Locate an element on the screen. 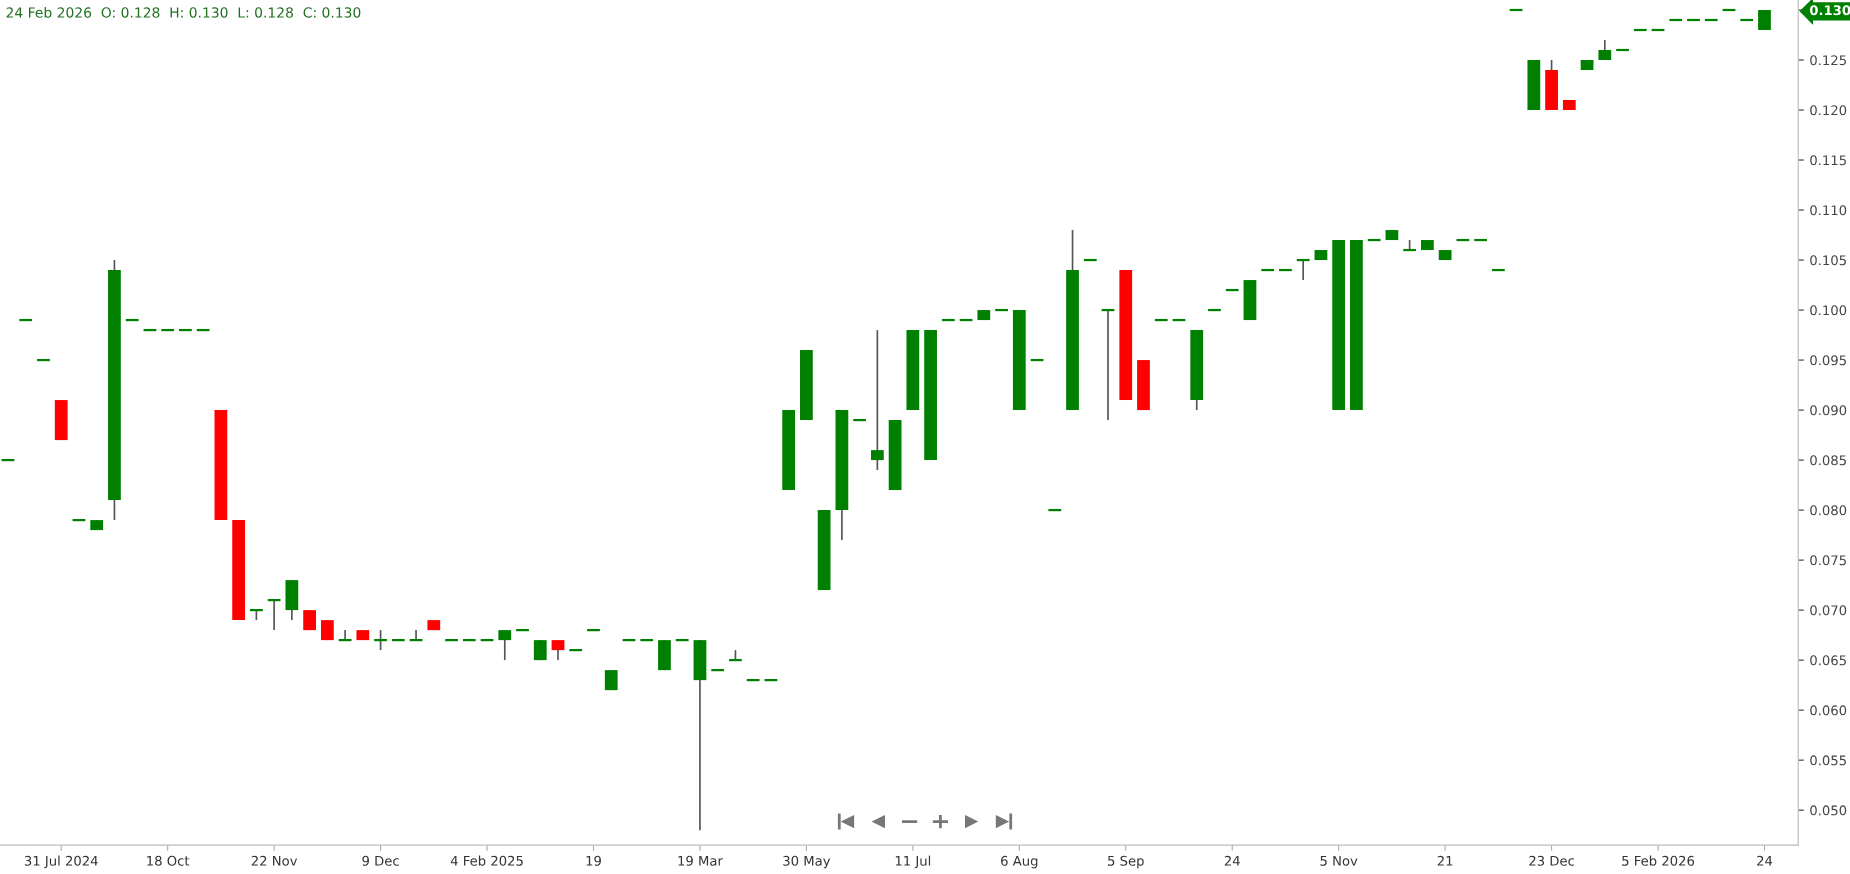 The image size is (1850, 874). y-tick-label: 0.070 is located at coordinates (1828, 610).